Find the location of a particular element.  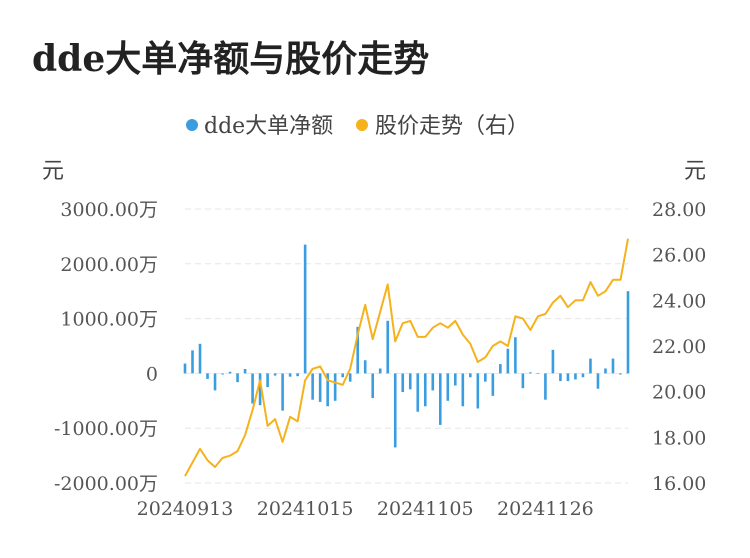

right-axis-unit: 元 is located at coordinates (695, 171).